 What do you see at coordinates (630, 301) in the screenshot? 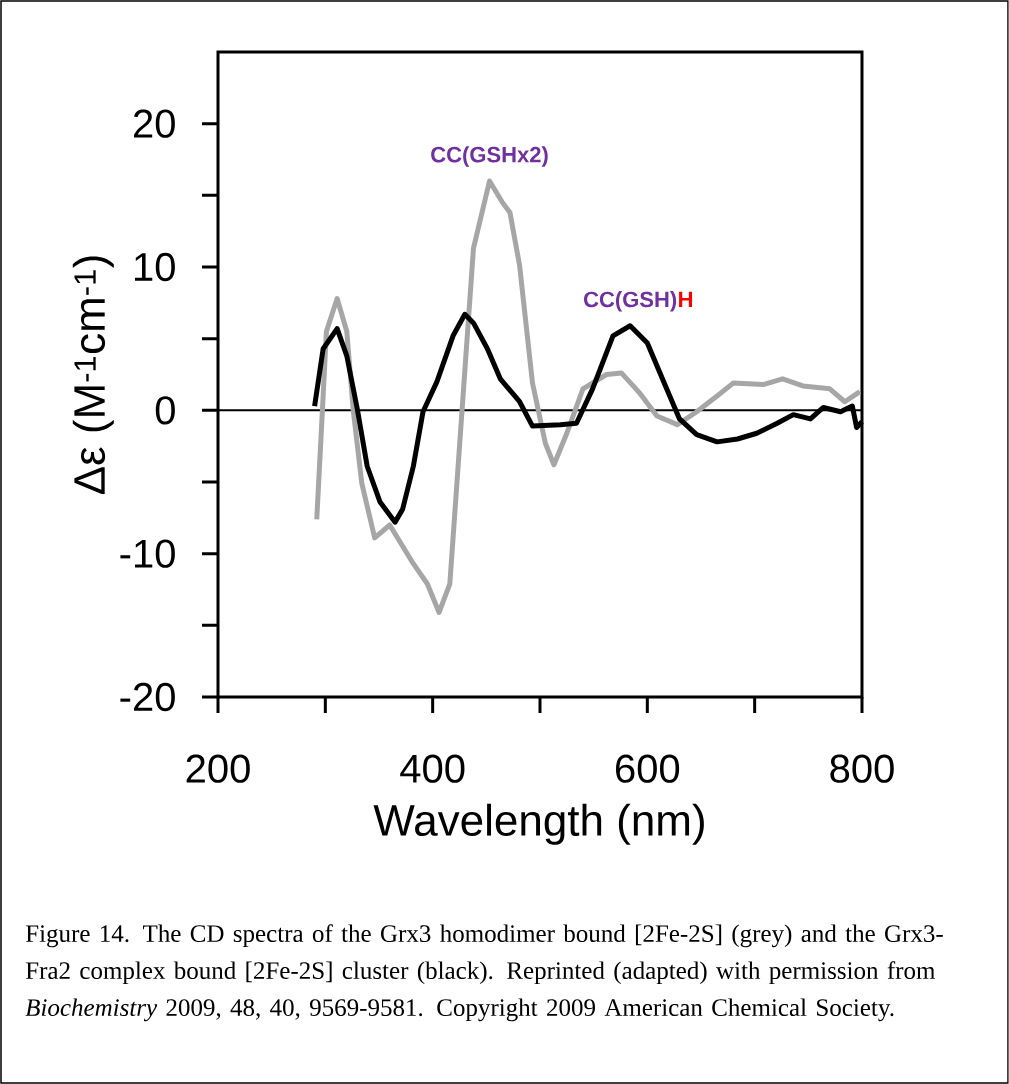
I see `annotation: CC(GSH)` at bounding box center [630, 301].